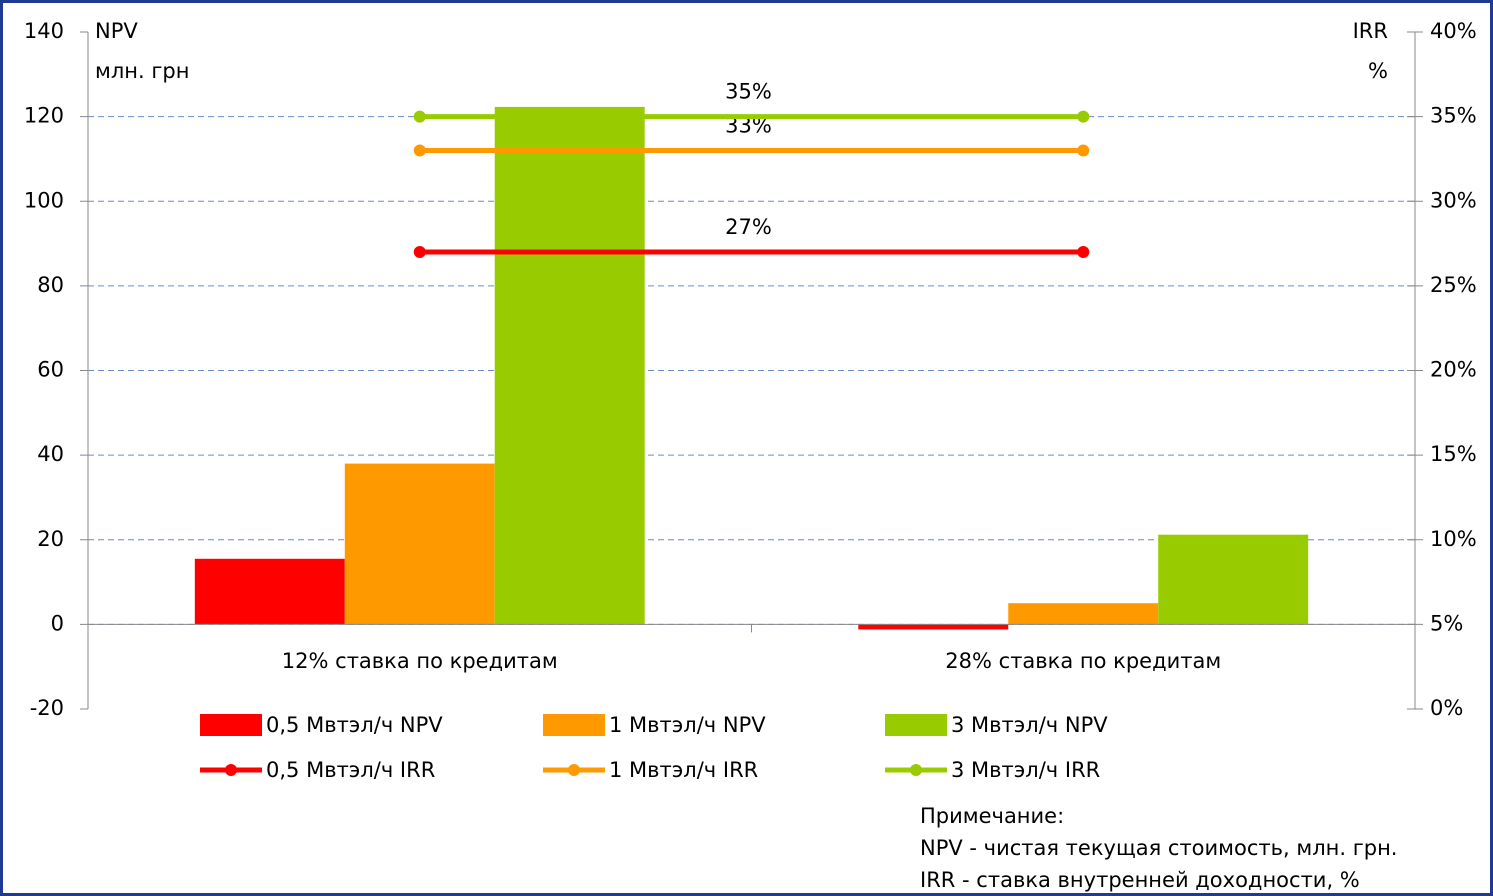 The width and height of the screenshot is (1493, 896). I want to click on y-tick-label: 120, so click(44, 116).